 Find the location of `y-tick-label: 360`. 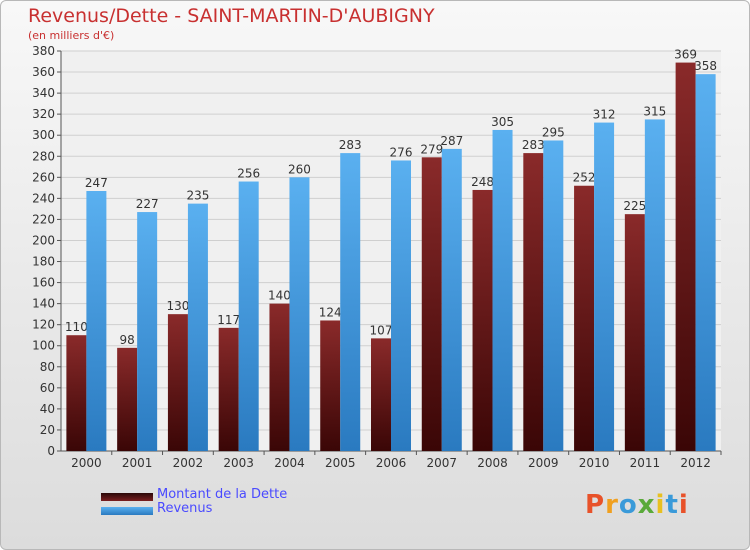

y-tick-label: 360 is located at coordinates (43, 72).